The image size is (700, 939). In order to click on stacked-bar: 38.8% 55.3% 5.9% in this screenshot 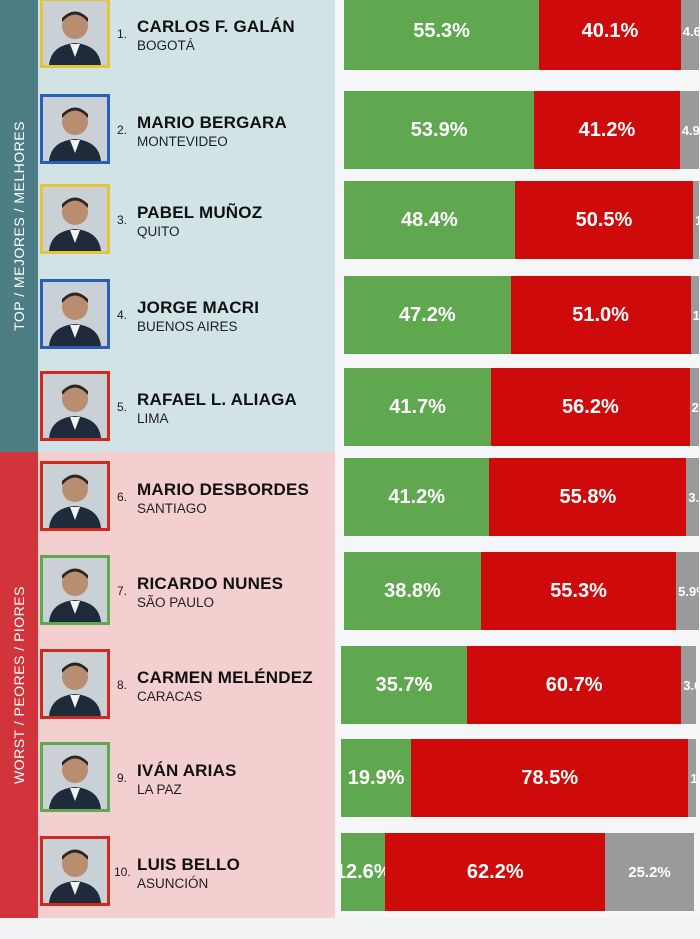, I will do `click(522, 591)`.